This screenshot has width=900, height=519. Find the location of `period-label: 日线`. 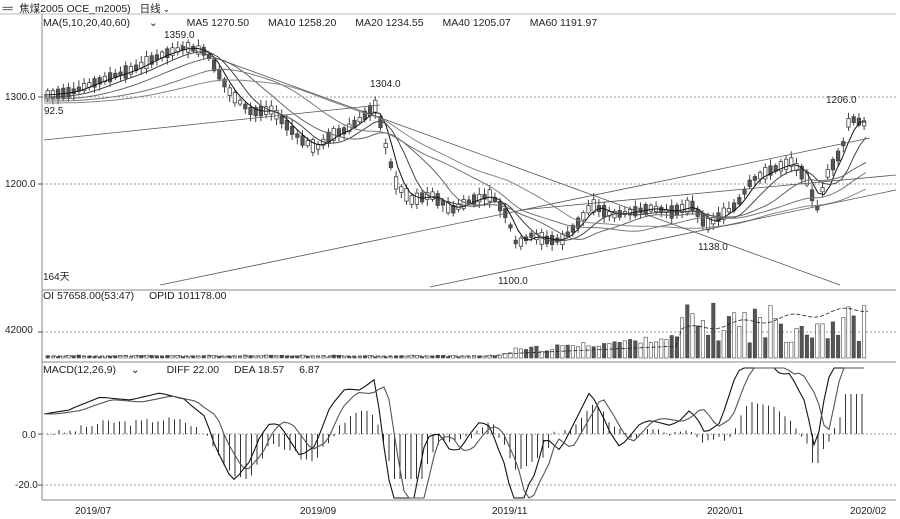

period-label: 日线 is located at coordinates (150, 9).